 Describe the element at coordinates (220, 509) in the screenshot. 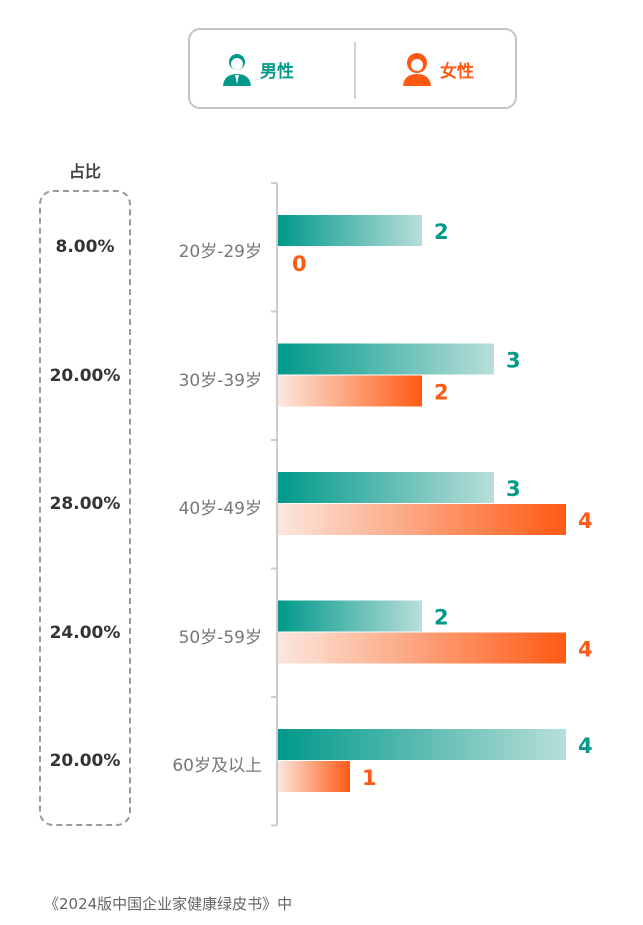

I see `category-label: 40岁-49岁` at that location.